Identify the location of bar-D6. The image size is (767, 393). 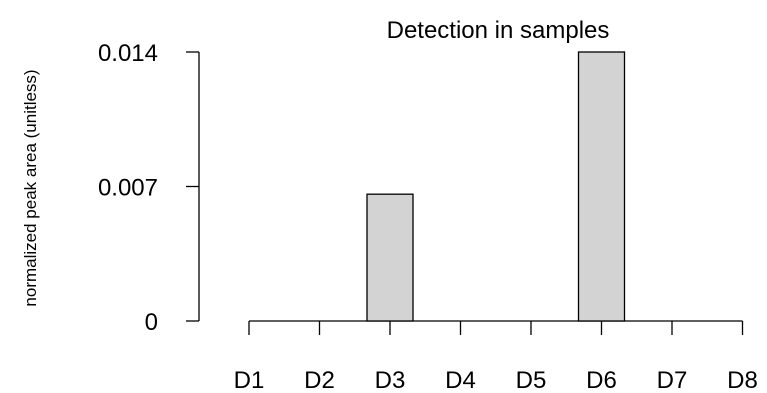
(601, 186).